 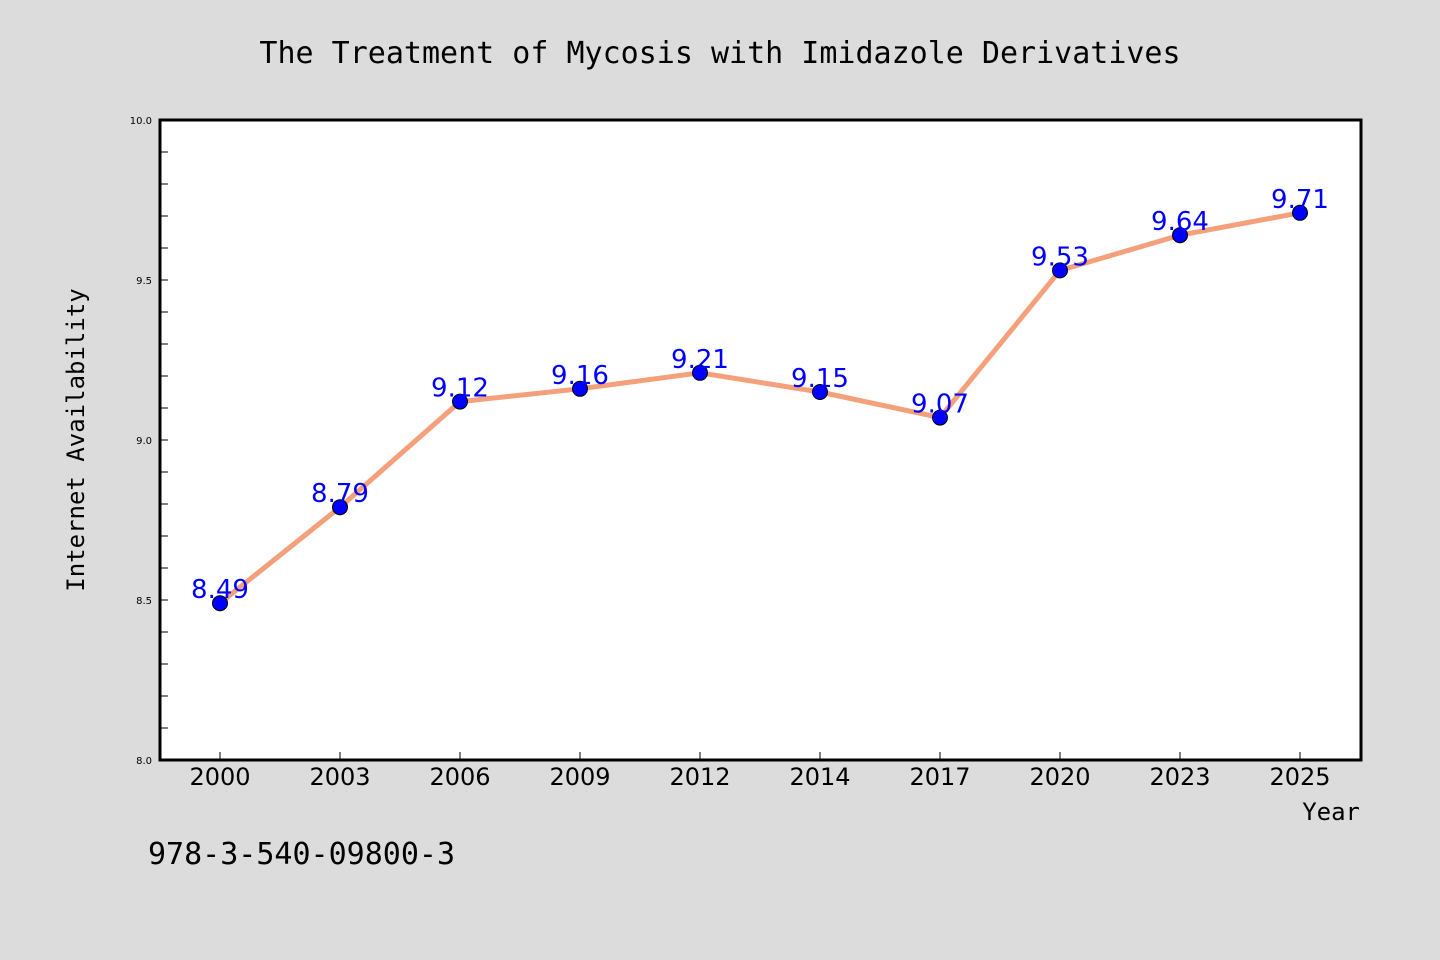 I want to click on x-tick-label: 2020, so click(x=1059, y=777).